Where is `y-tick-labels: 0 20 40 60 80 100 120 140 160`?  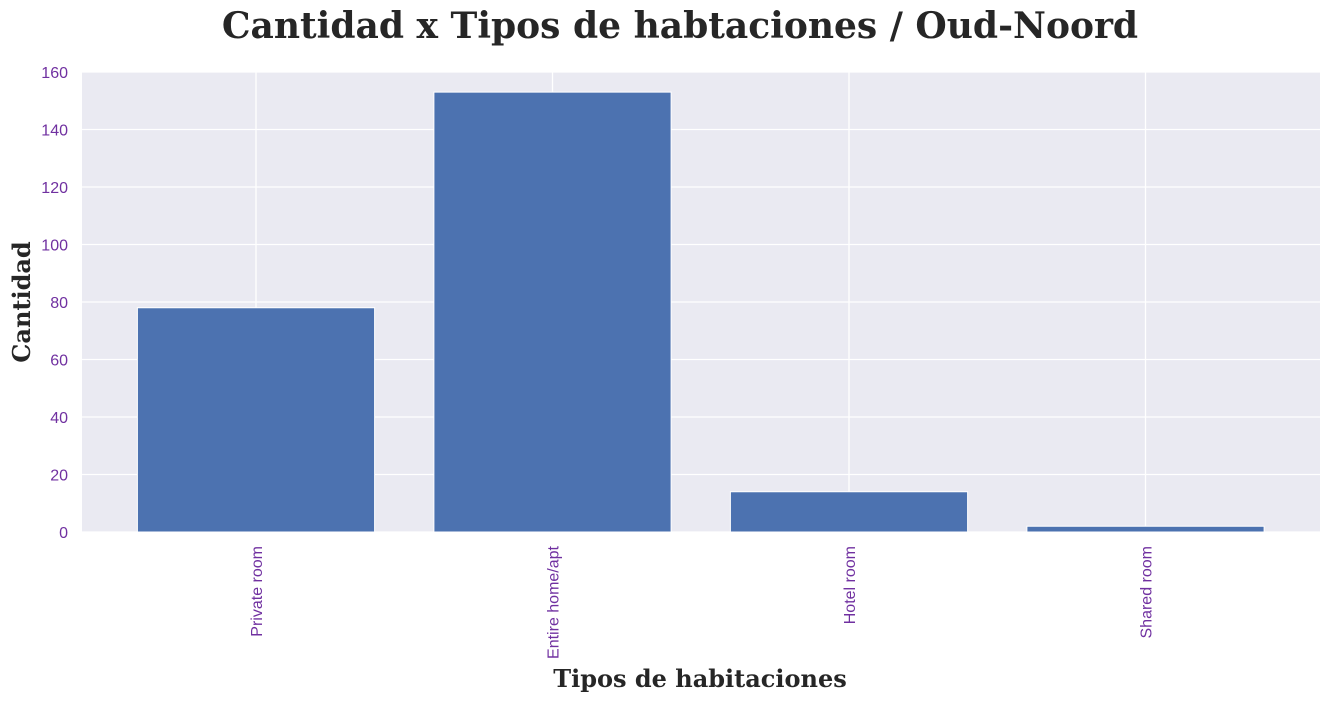 y-tick-labels: 0 20 40 60 80 100 120 140 160 is located at coordinates (54, 303).